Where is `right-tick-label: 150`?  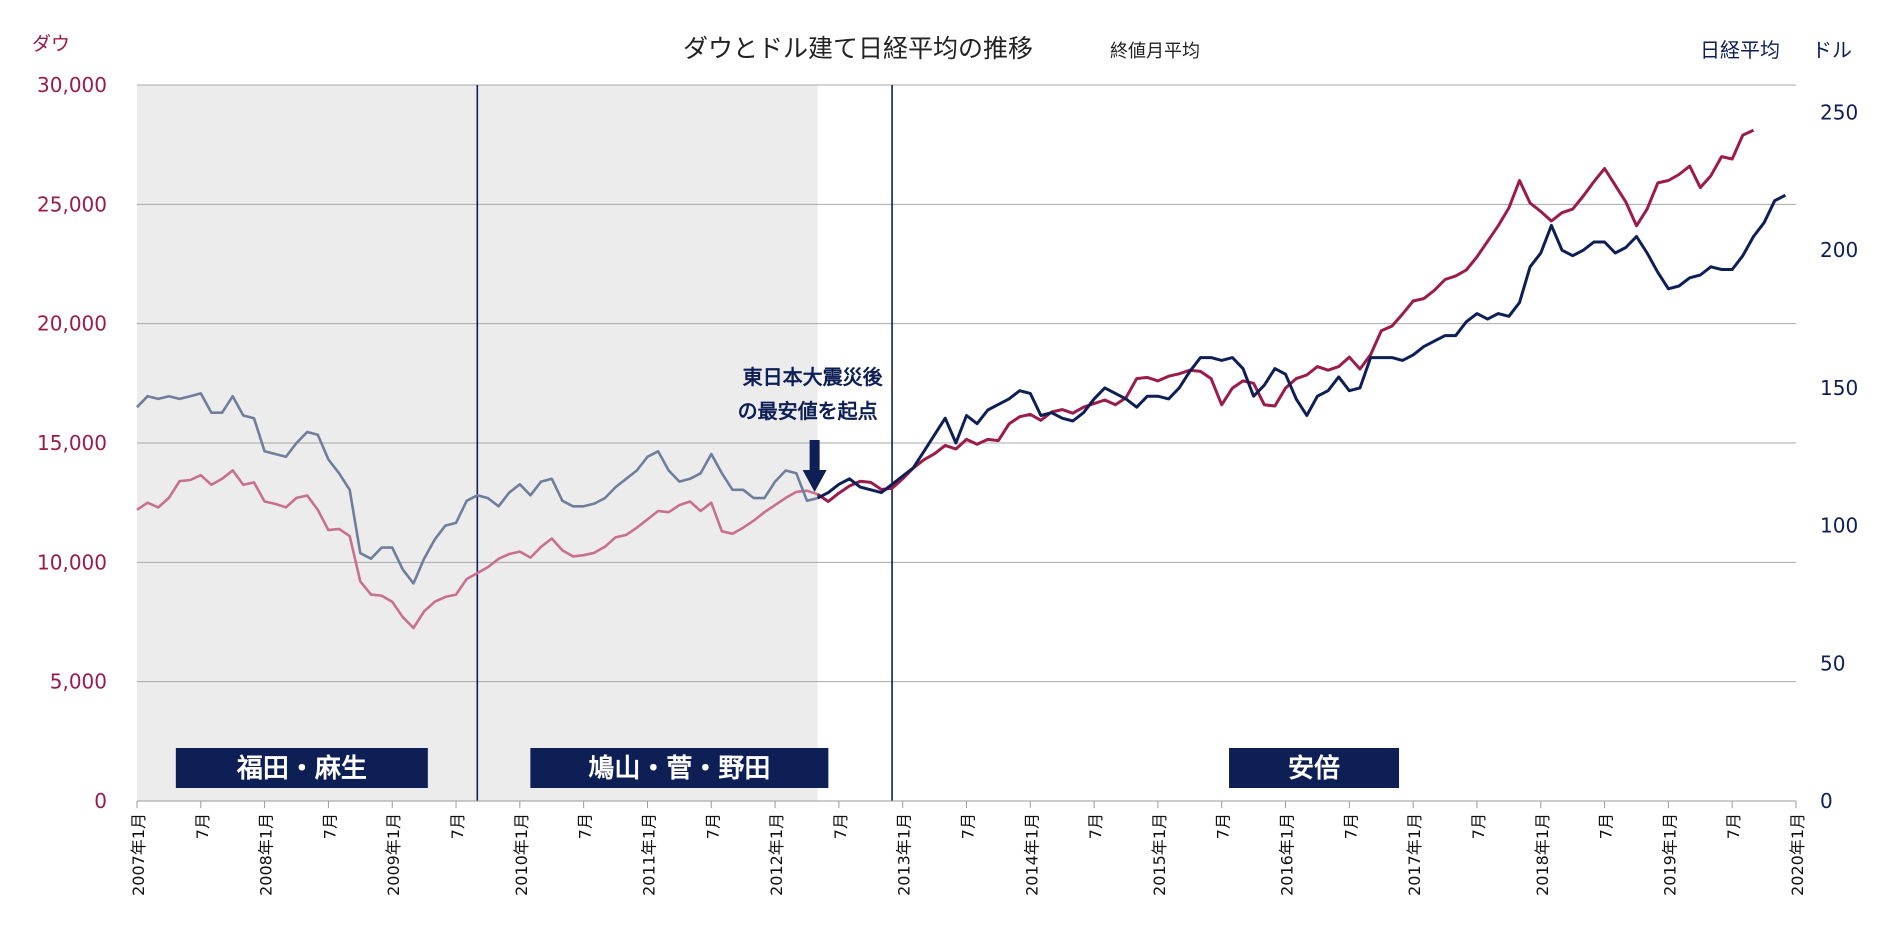
right-tick-label: 150 is located at coordinates (1839, 388).